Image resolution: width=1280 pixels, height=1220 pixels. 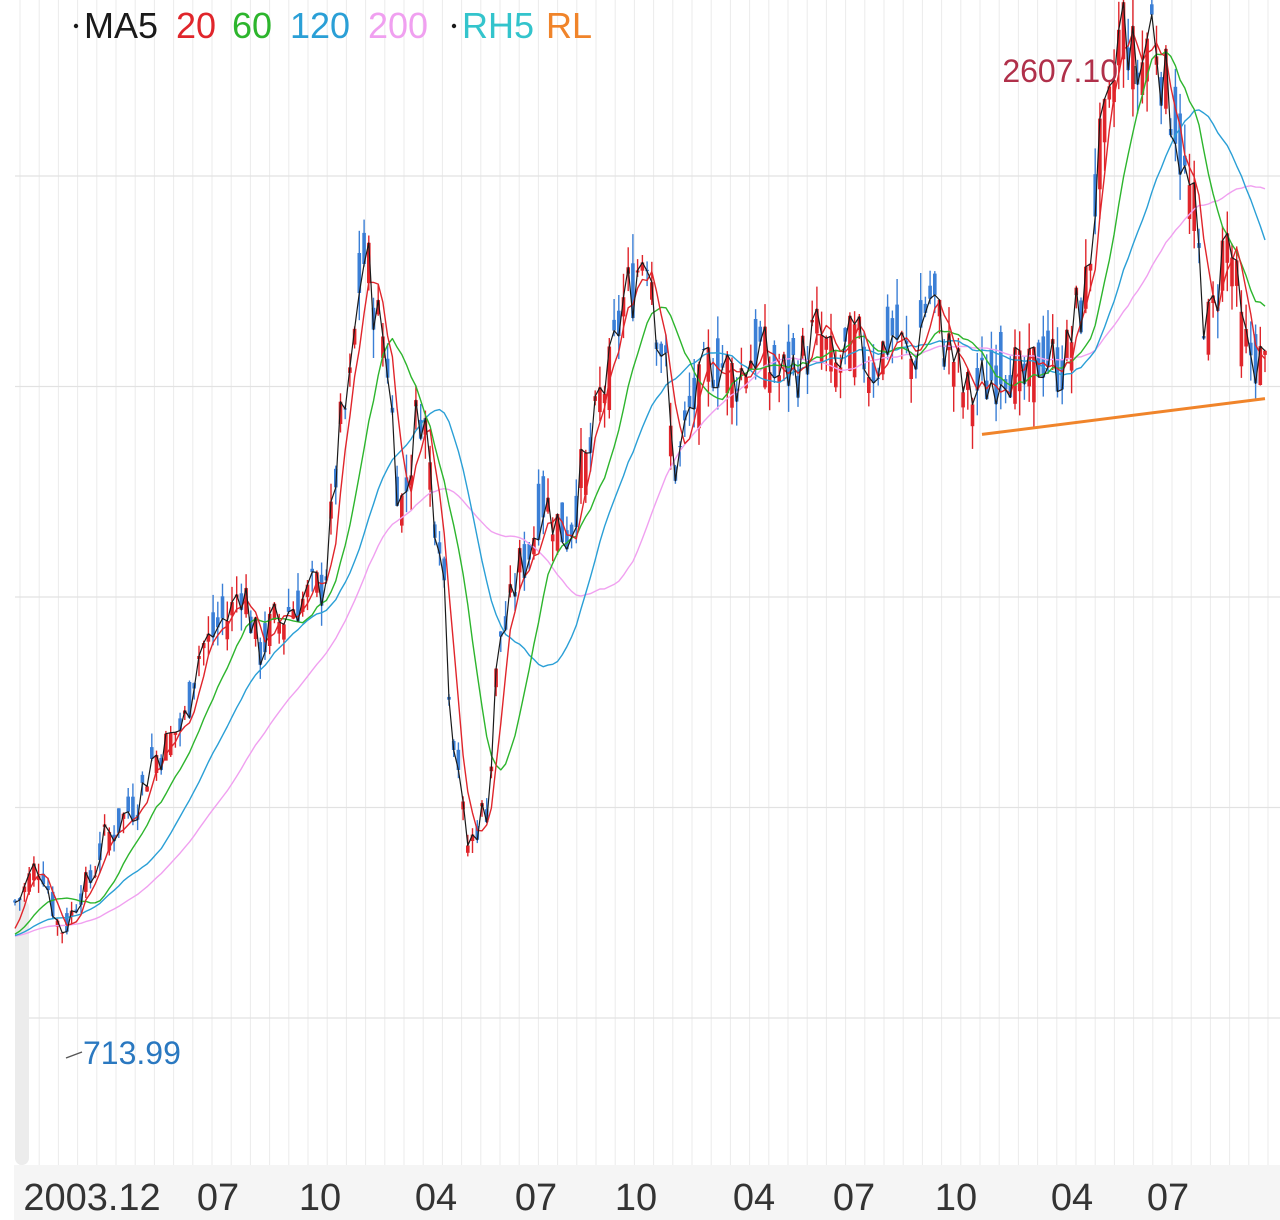 What do you see at coordinates (1123, 416) in the screenshot?
I see `rl-trendline` at bounding box center [1123, 416].